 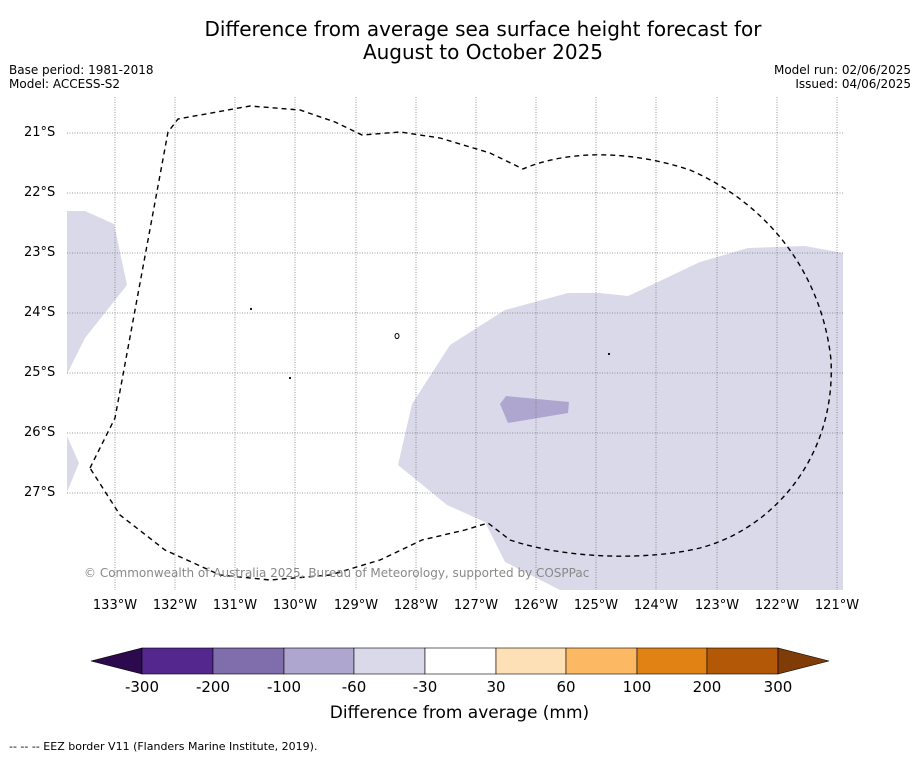 I want to click on lat-label: 21°S, so click(x=40, y=132).